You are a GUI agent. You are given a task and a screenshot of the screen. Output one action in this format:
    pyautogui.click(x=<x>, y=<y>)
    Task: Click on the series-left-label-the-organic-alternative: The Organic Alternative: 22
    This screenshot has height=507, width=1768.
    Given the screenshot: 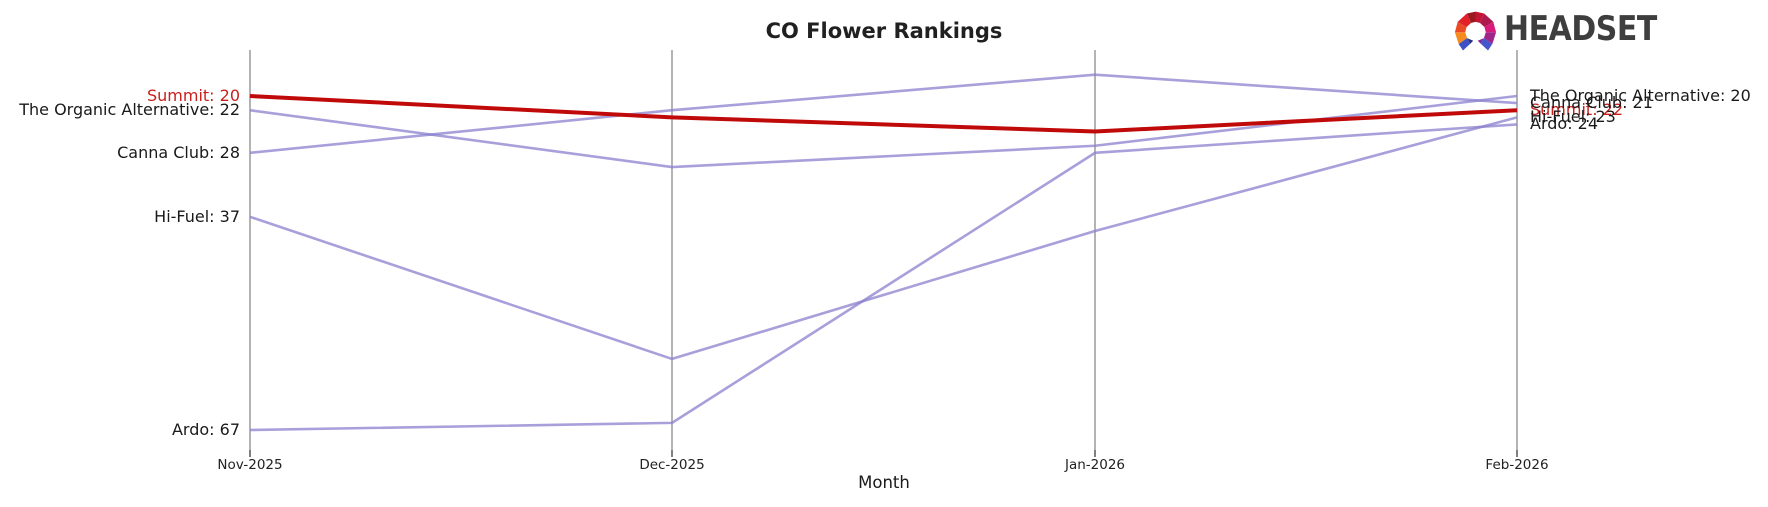 What is the action you would take?
    pyautogui.click(x=129, y=110)
    